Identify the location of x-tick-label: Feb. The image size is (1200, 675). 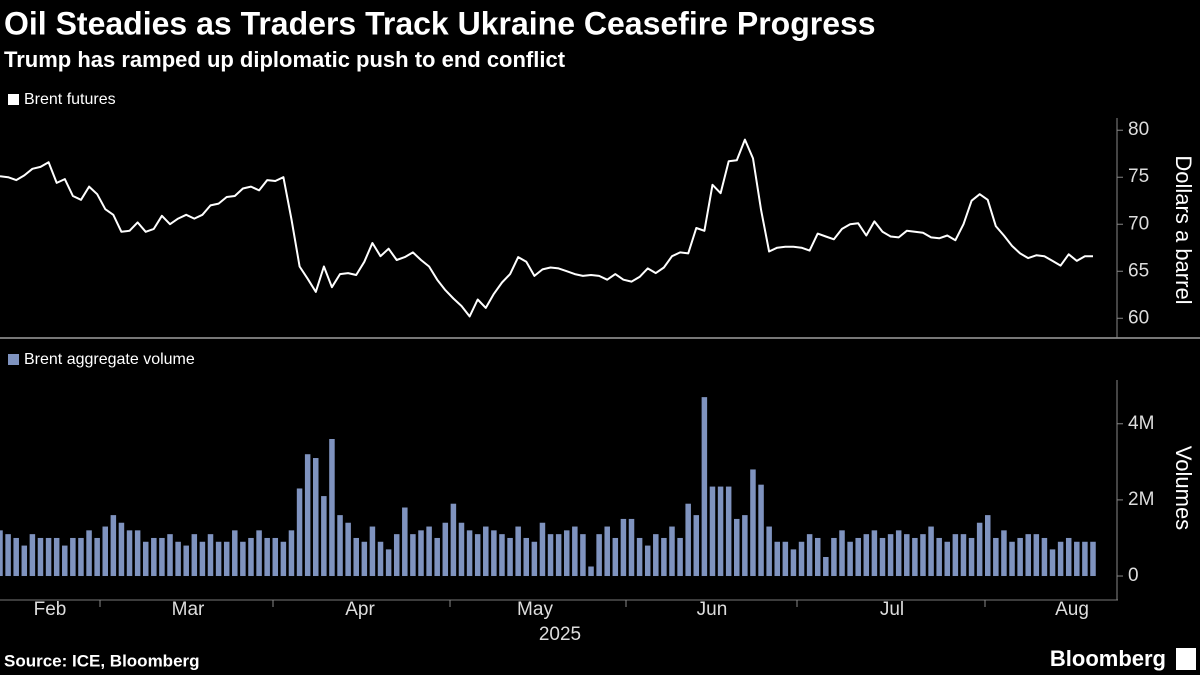
(50, 609).